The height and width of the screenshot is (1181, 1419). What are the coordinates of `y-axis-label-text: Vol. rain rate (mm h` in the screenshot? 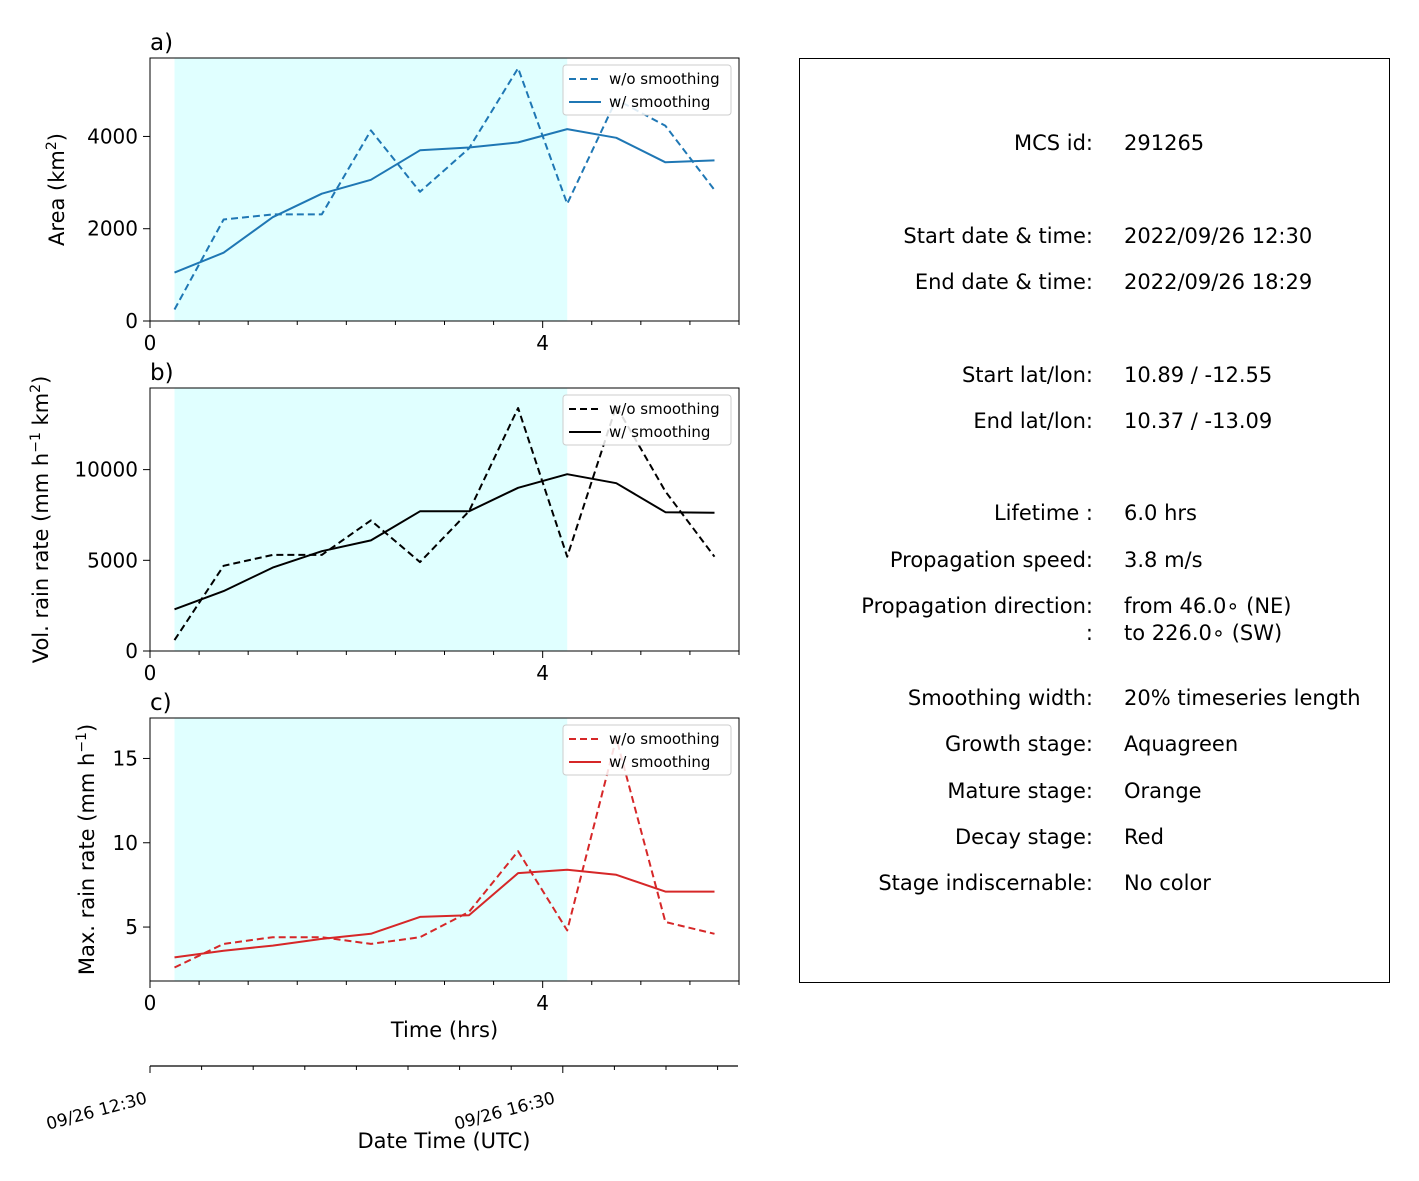 It's located at (41, 558).